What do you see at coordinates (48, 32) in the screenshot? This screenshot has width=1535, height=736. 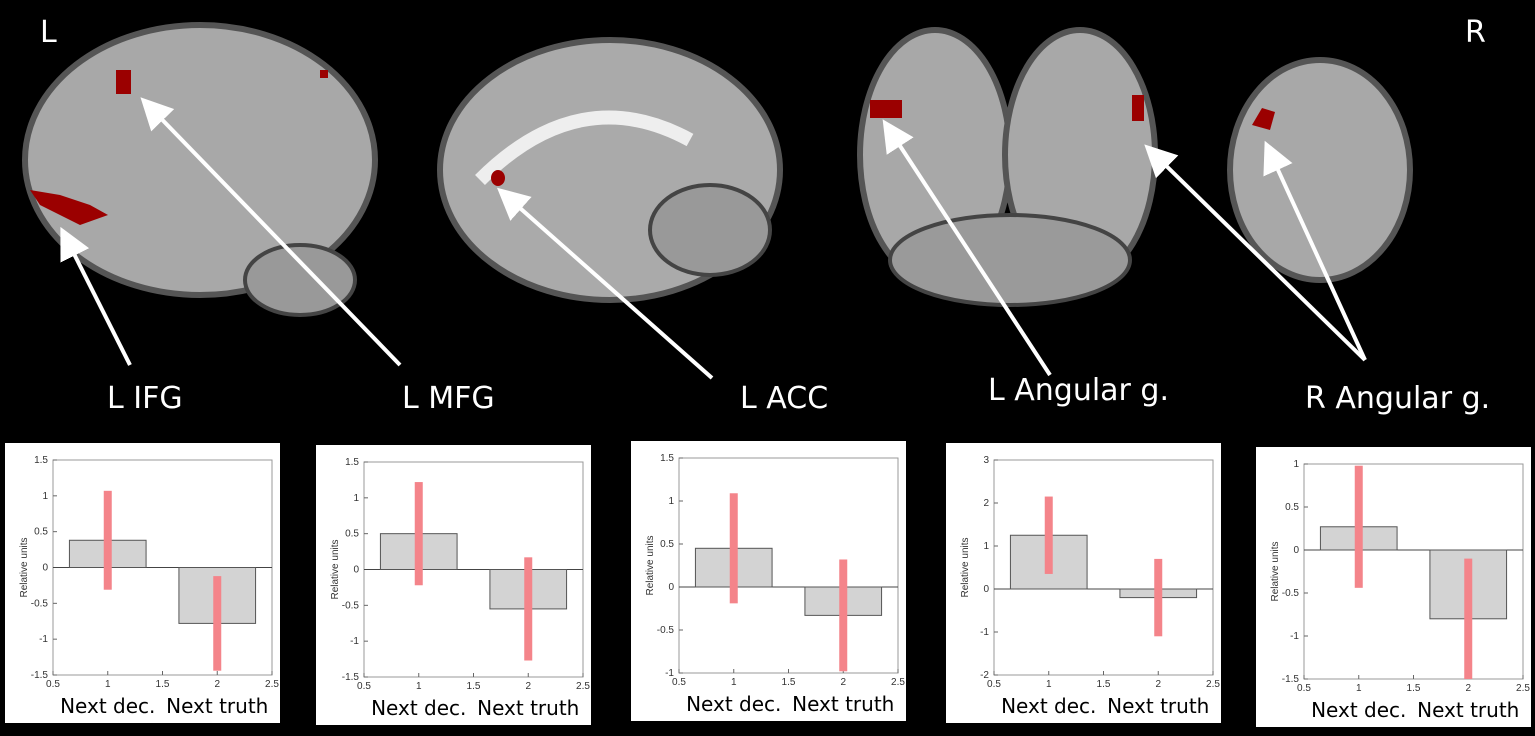 I see `hemisphere-label: L` at bounding box center [48, 32].